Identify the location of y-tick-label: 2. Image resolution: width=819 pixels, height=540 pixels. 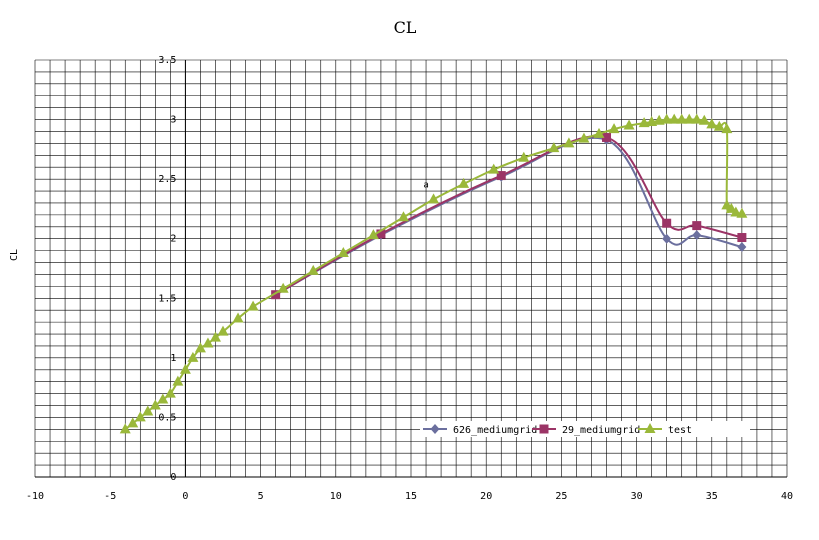
(173, 239).